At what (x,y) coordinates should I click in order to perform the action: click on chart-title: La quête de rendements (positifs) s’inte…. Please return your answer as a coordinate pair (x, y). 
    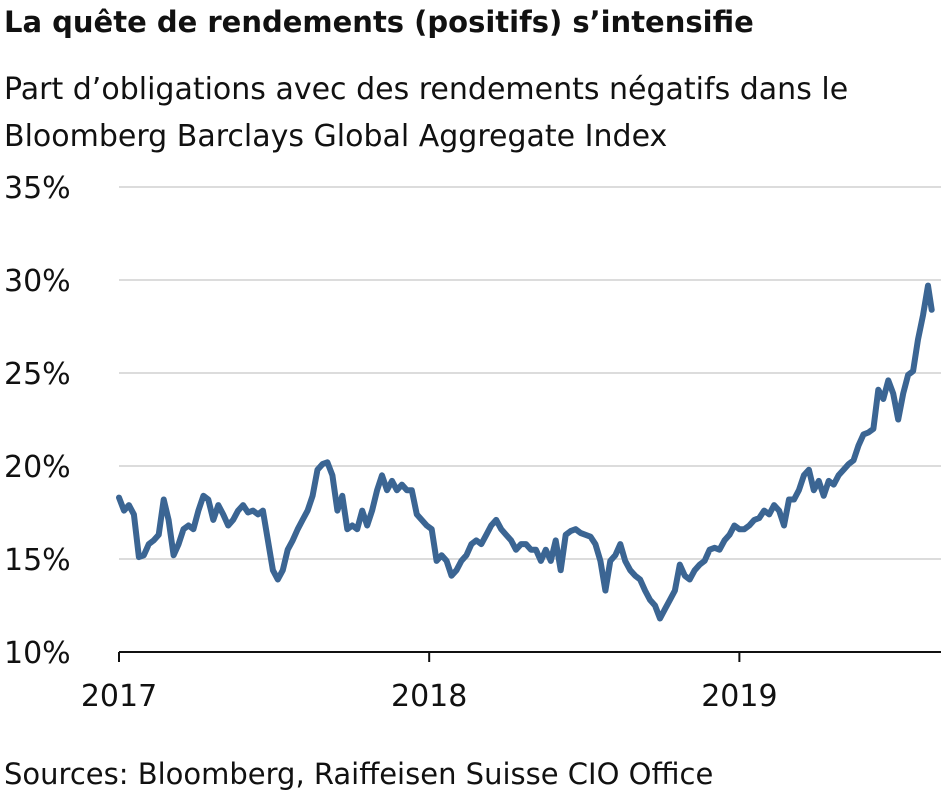
    Looking at the image, I should click on (379, 22).